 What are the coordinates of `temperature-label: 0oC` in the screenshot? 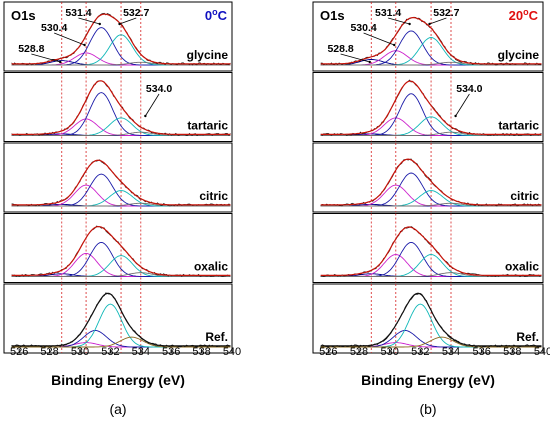 It's located at (216, 15).